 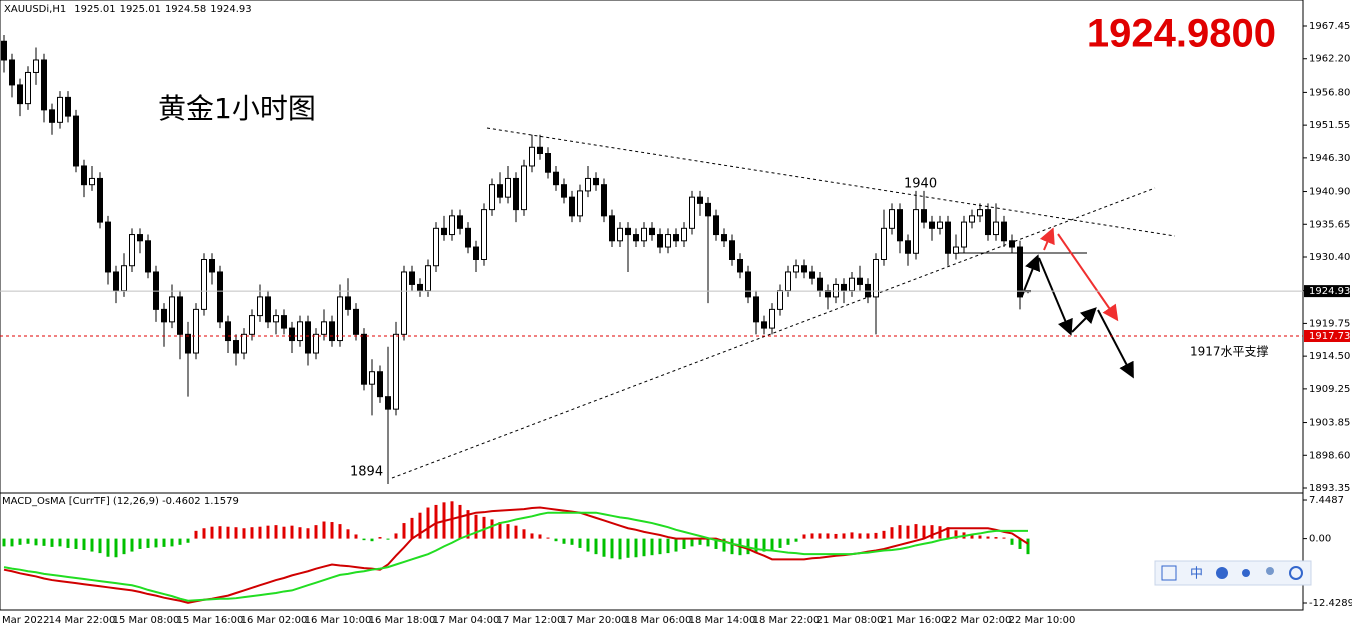 What do you see at coordinates (1329, 455) in the screenshot?
I see `y-tick-label: 1898.60` at bounding box center [1329, 455].